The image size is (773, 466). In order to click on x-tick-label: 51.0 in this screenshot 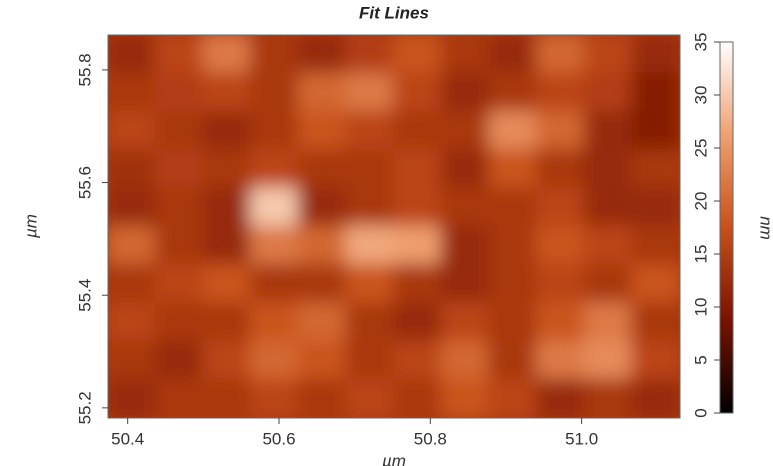, I will do `click(581, 438)`.